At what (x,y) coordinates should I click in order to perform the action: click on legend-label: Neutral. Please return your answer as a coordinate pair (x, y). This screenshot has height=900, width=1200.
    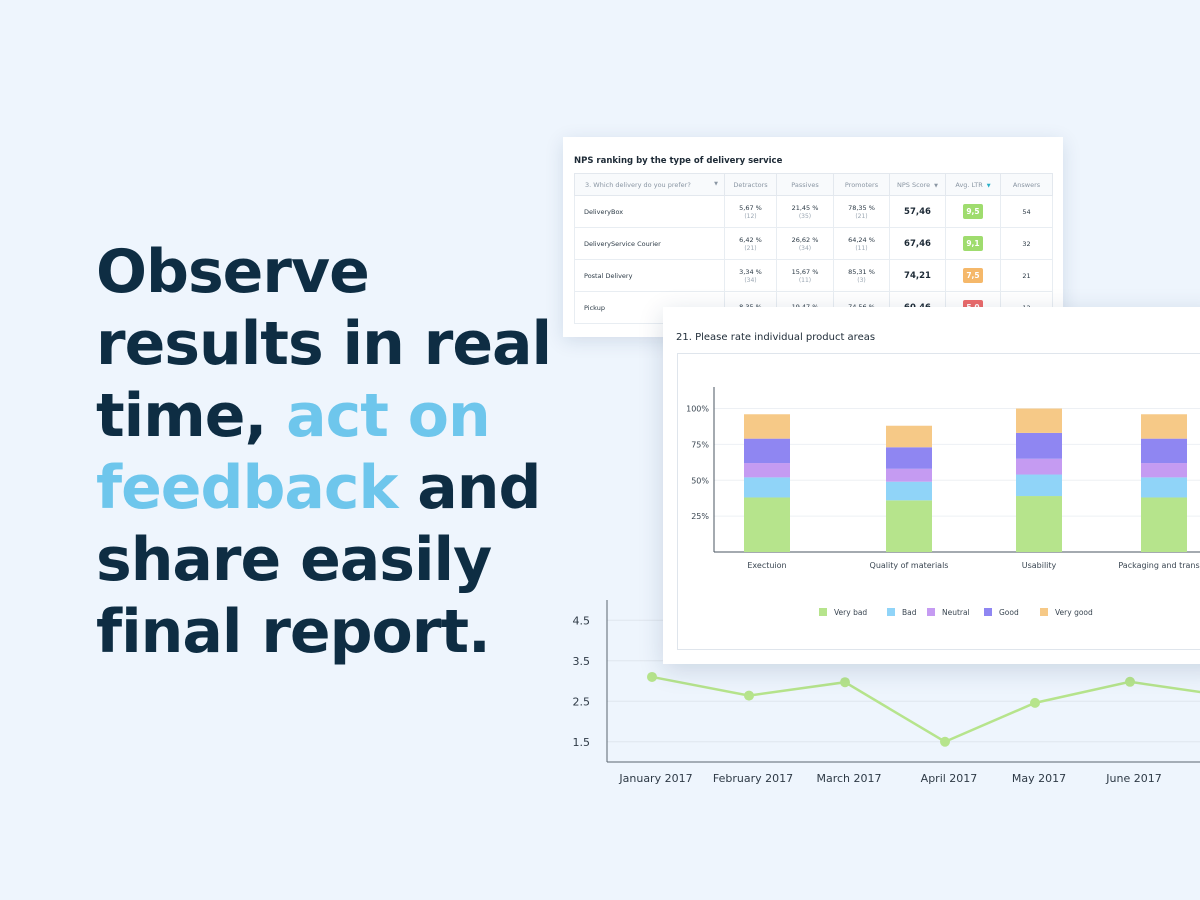
    Looking at the image, I should click on (956, 612).